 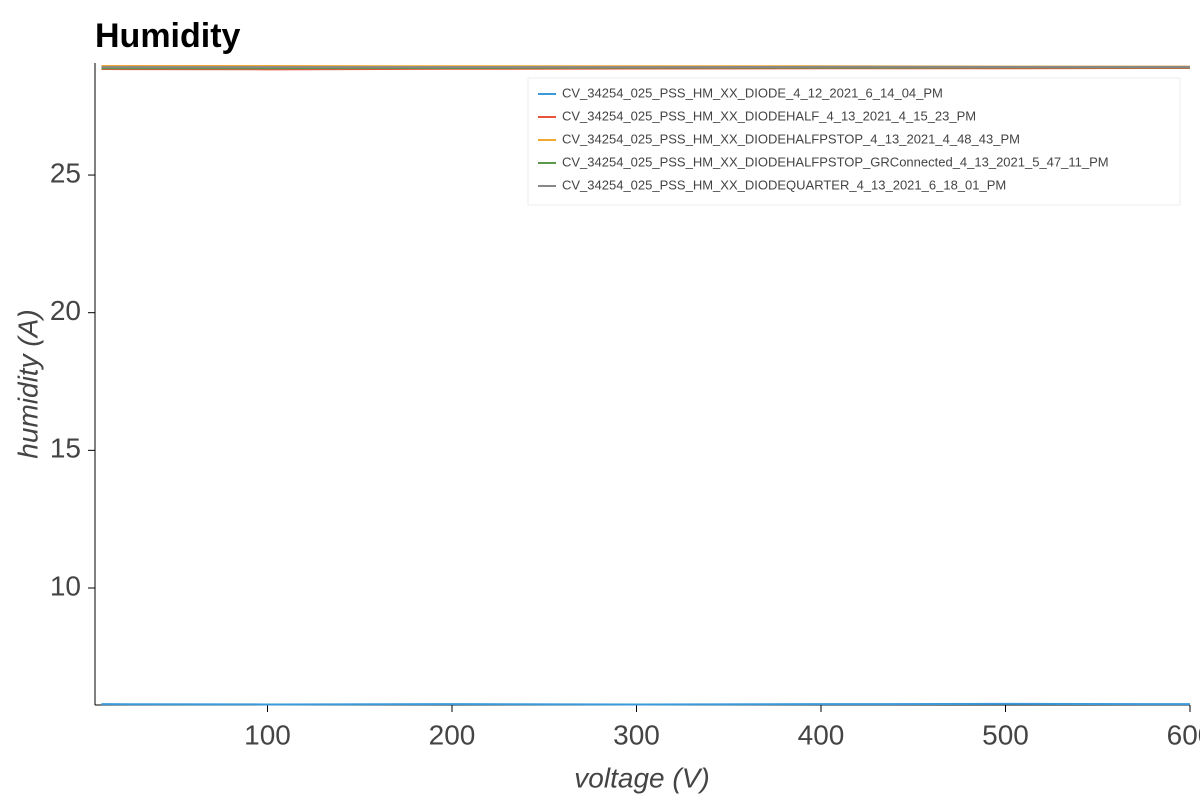 I want to click on y-tick-label: 15, so click(x=65, y=448).